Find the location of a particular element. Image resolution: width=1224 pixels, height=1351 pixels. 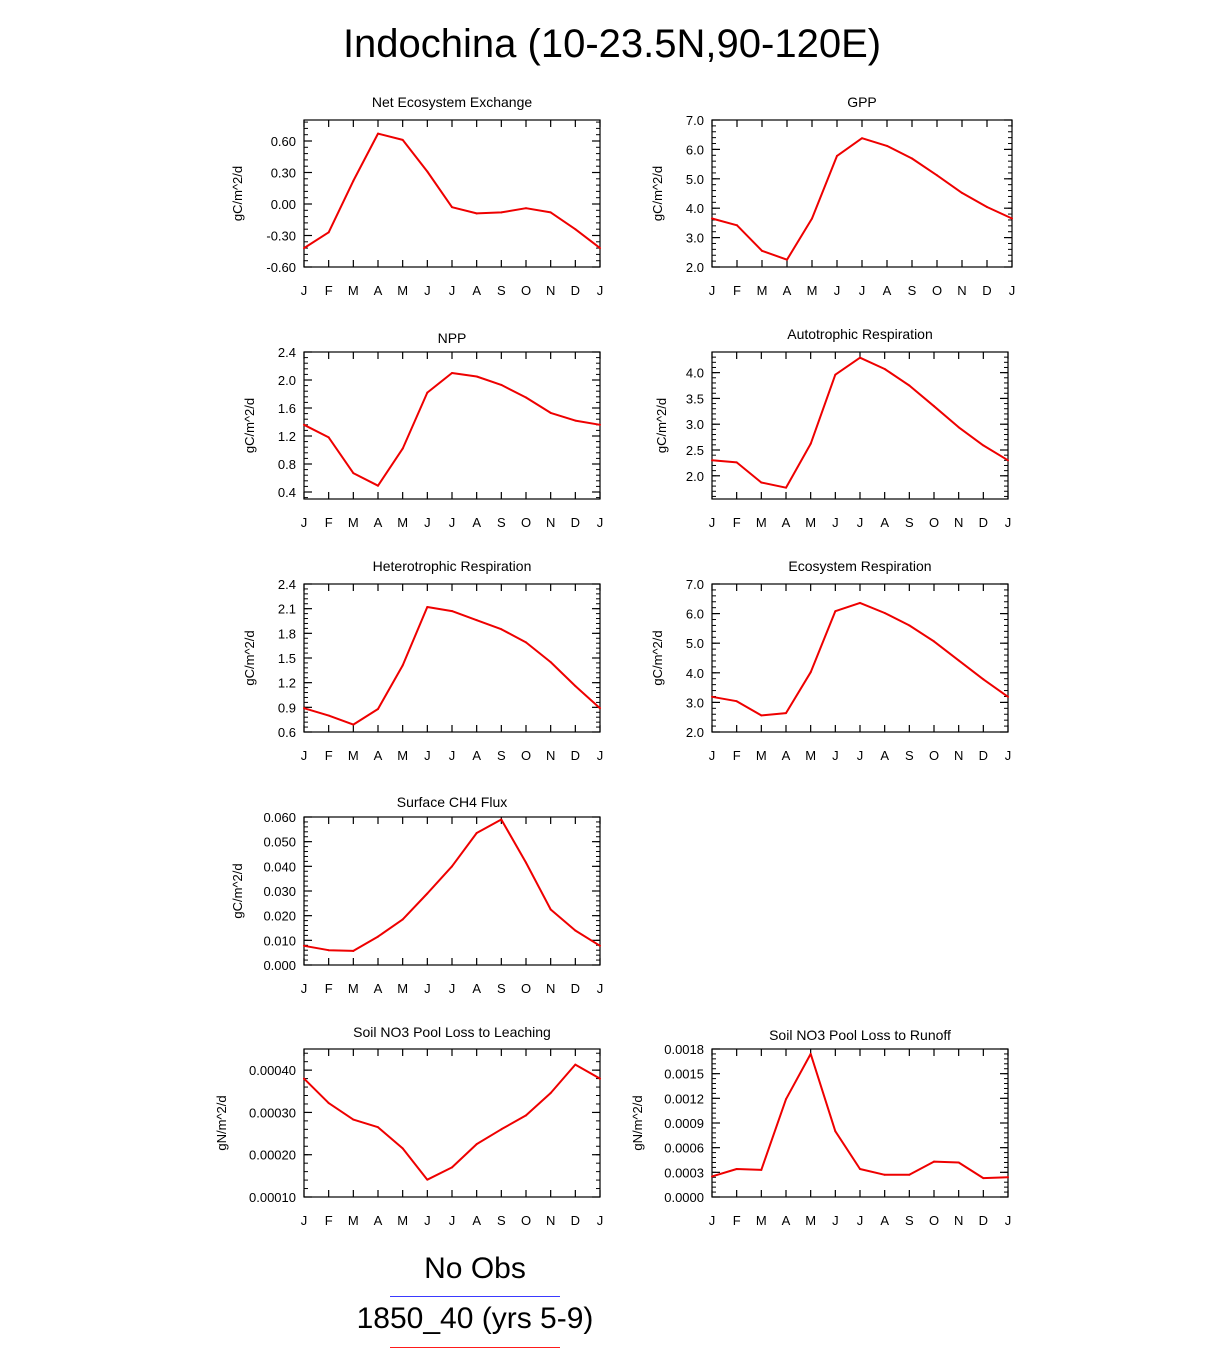

legend-line-model is located at coordinates (475, 1347).